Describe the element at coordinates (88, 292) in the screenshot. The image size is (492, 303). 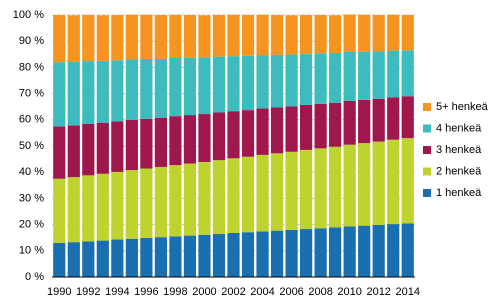
I see `x-tick-label: 1992` at that location.